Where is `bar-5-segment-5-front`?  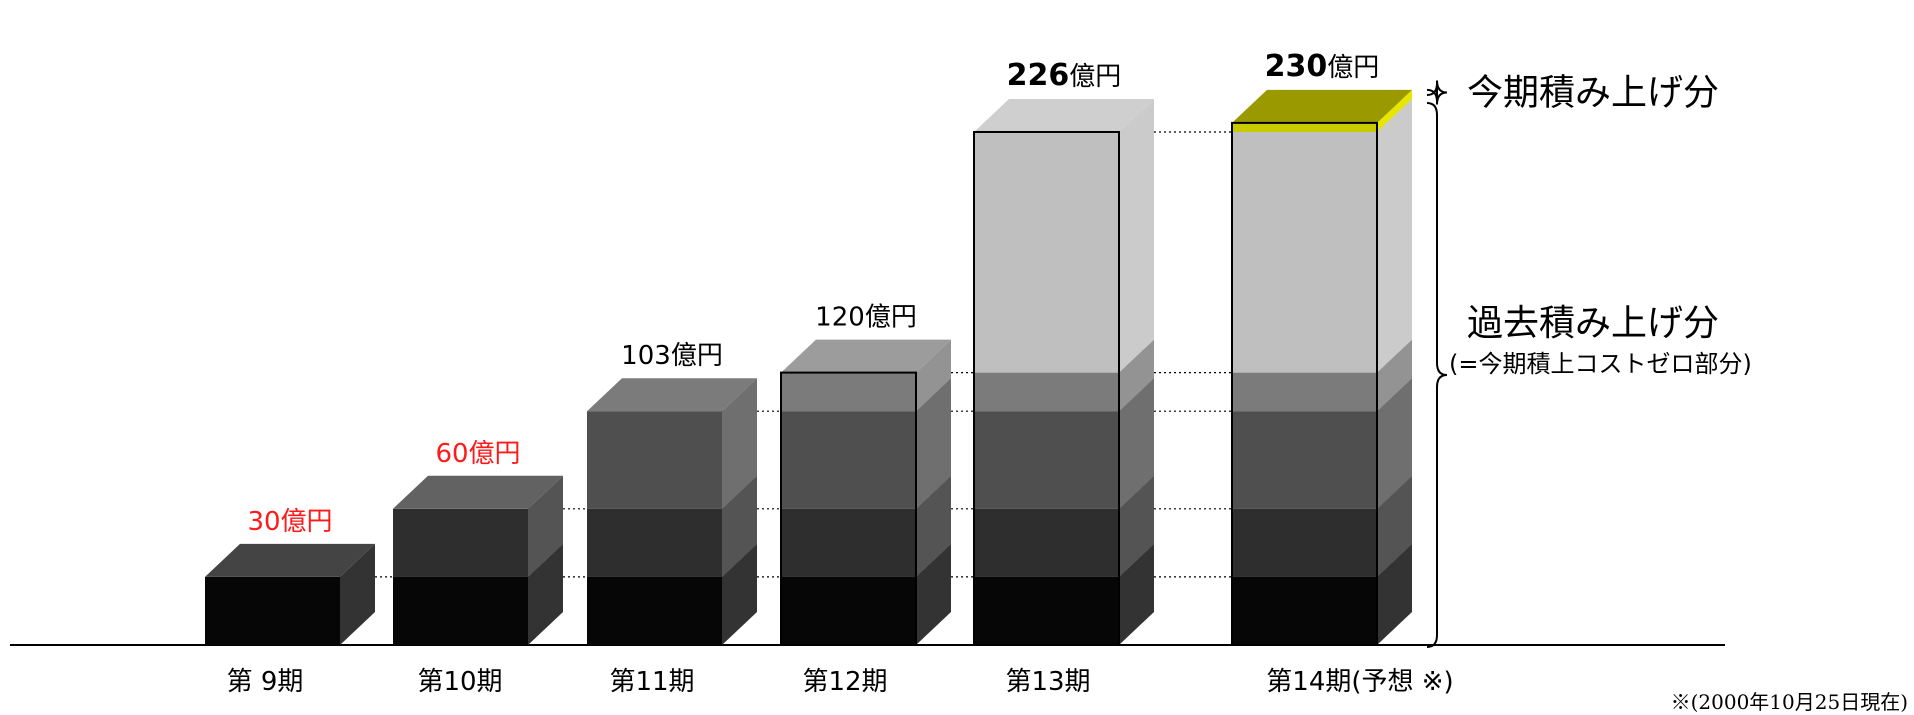
bar-5-segment-5-front is located at coordinates (1304, 127).